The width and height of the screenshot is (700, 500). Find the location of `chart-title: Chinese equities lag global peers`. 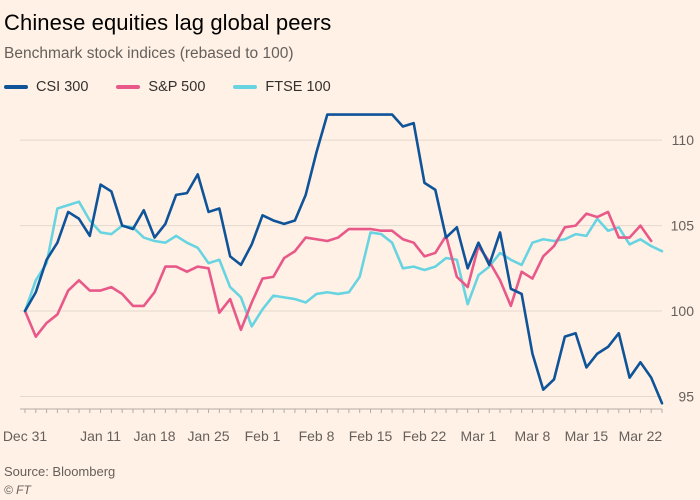

chart-title: Chinese equities lag global peers is located at coordinates (168, 22).